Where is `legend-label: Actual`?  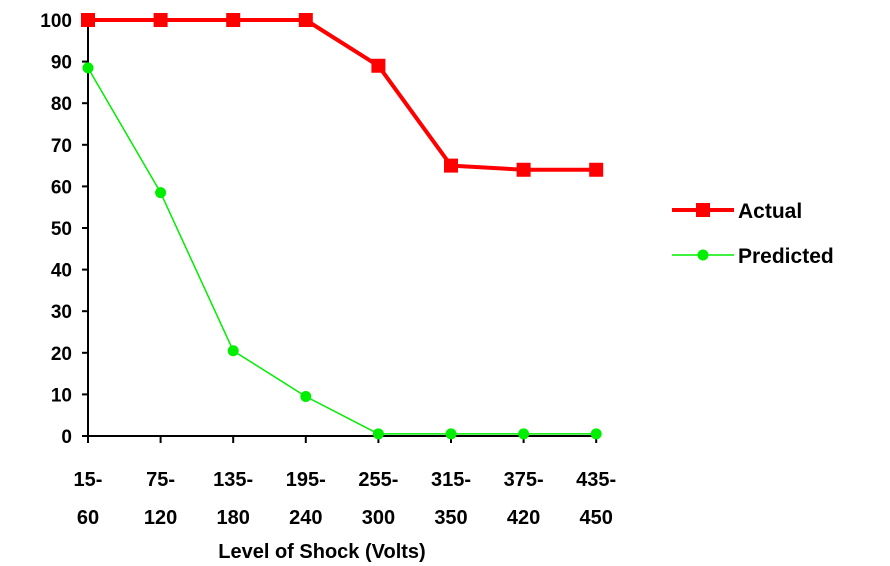 legend-label: Actual is located at coordinates (770, 211).